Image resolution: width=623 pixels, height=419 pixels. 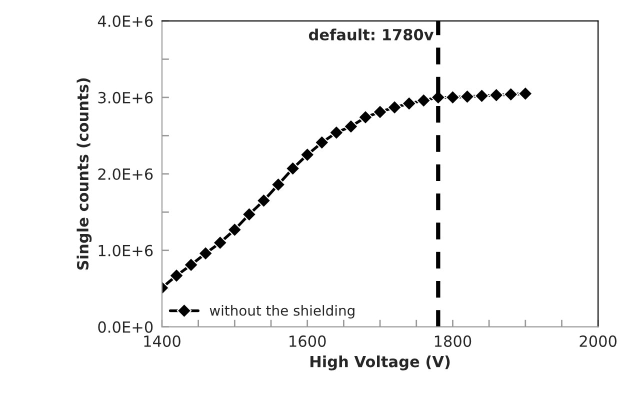 I want to click on y-tick-label: 0.0E+0, so click(x=125, y=327).